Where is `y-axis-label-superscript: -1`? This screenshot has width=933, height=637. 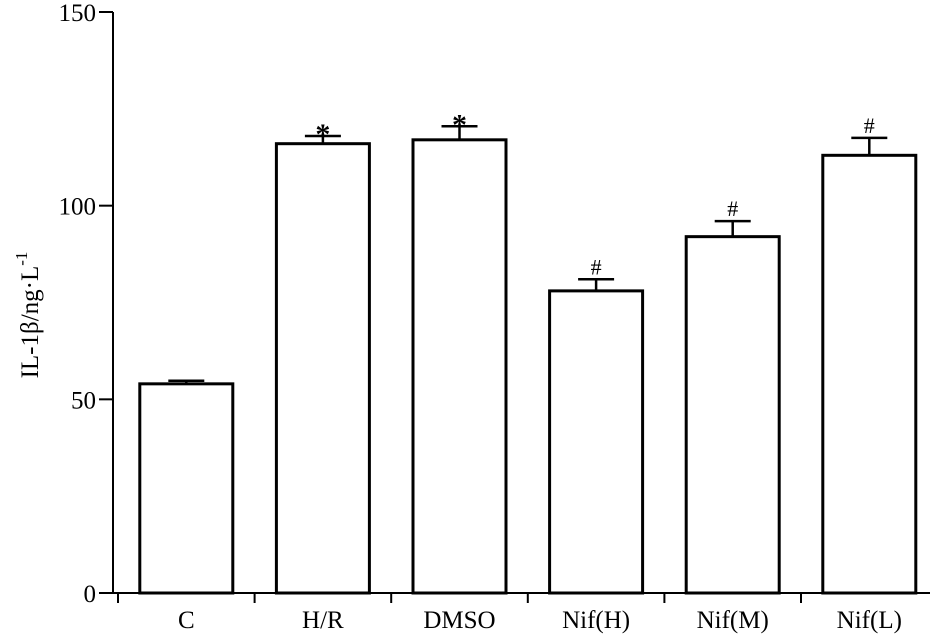 y-axis-label-superscript: -1 is located at coordinates (21, 259).